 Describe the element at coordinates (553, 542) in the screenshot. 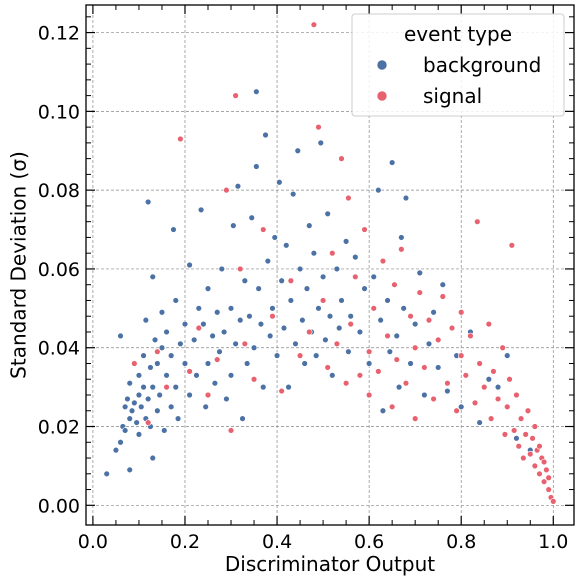

I see `x-tick-label: 1.0` at that location.